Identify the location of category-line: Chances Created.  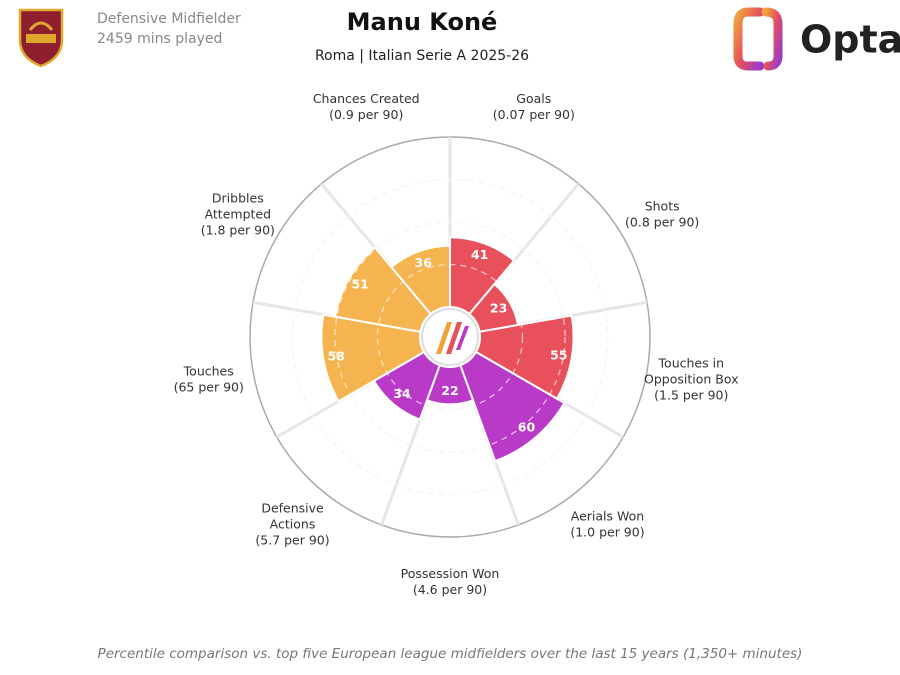
(366, 97).